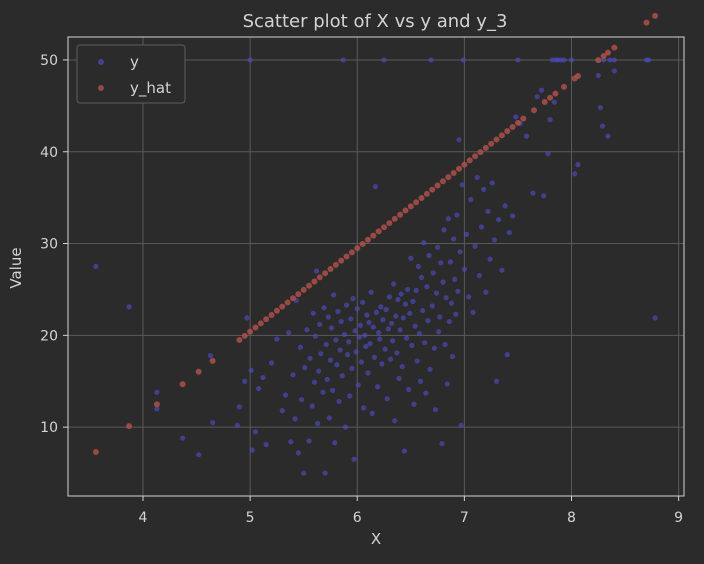 This screenshot has width=704, height=564. Describe the element at coordinates (375, 21) in the screenshot. I see `chart-title: Scatter plot of X vs y and y_3` at that location.